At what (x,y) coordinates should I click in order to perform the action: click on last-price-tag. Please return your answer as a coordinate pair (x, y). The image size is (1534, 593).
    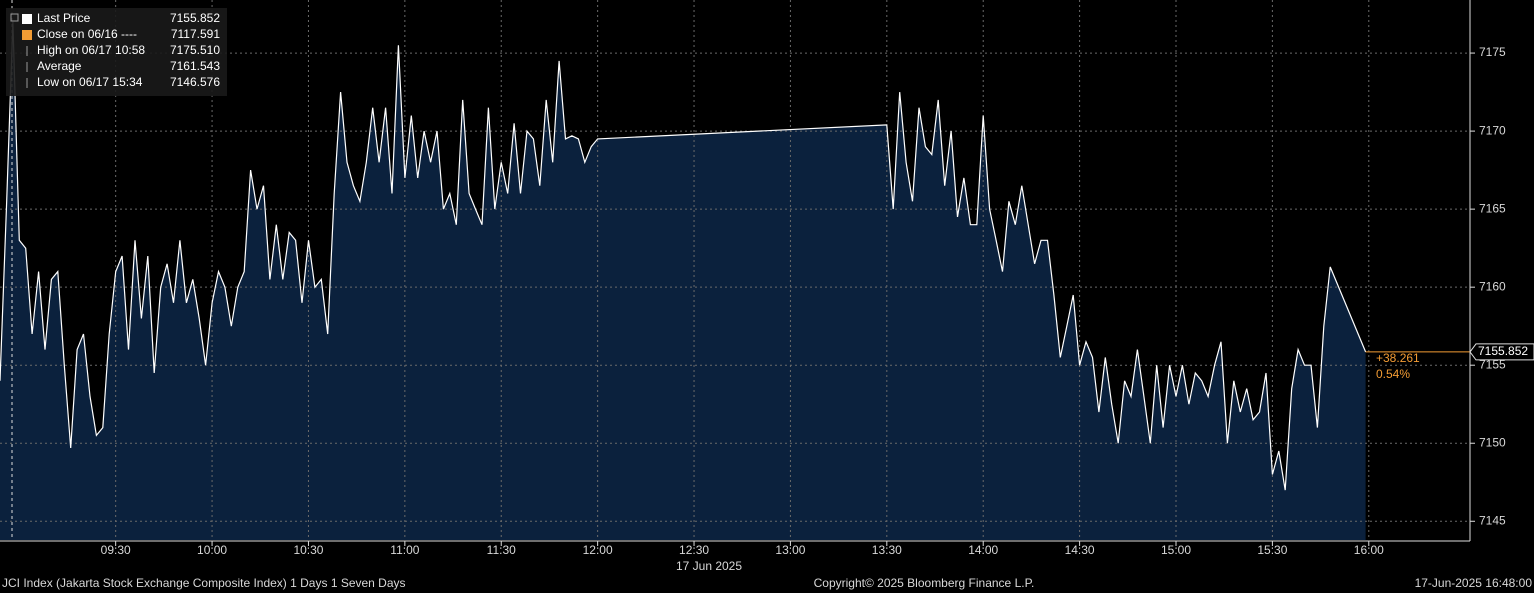
    Looking at the image, I should click on (1501, 352).